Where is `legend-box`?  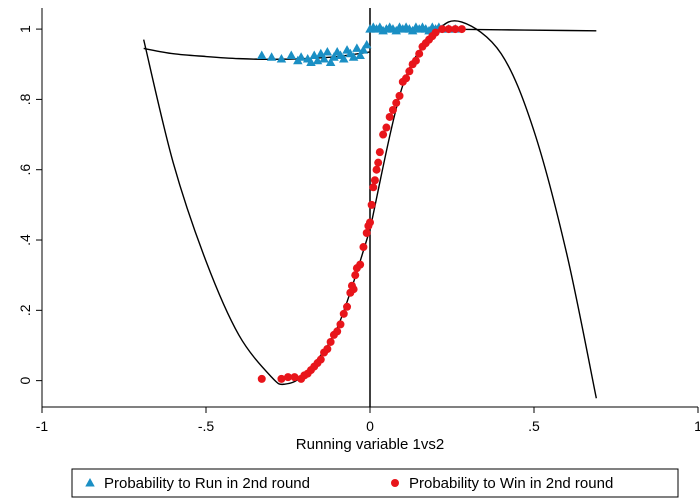
legend-box is located at coordinates (375, 483).